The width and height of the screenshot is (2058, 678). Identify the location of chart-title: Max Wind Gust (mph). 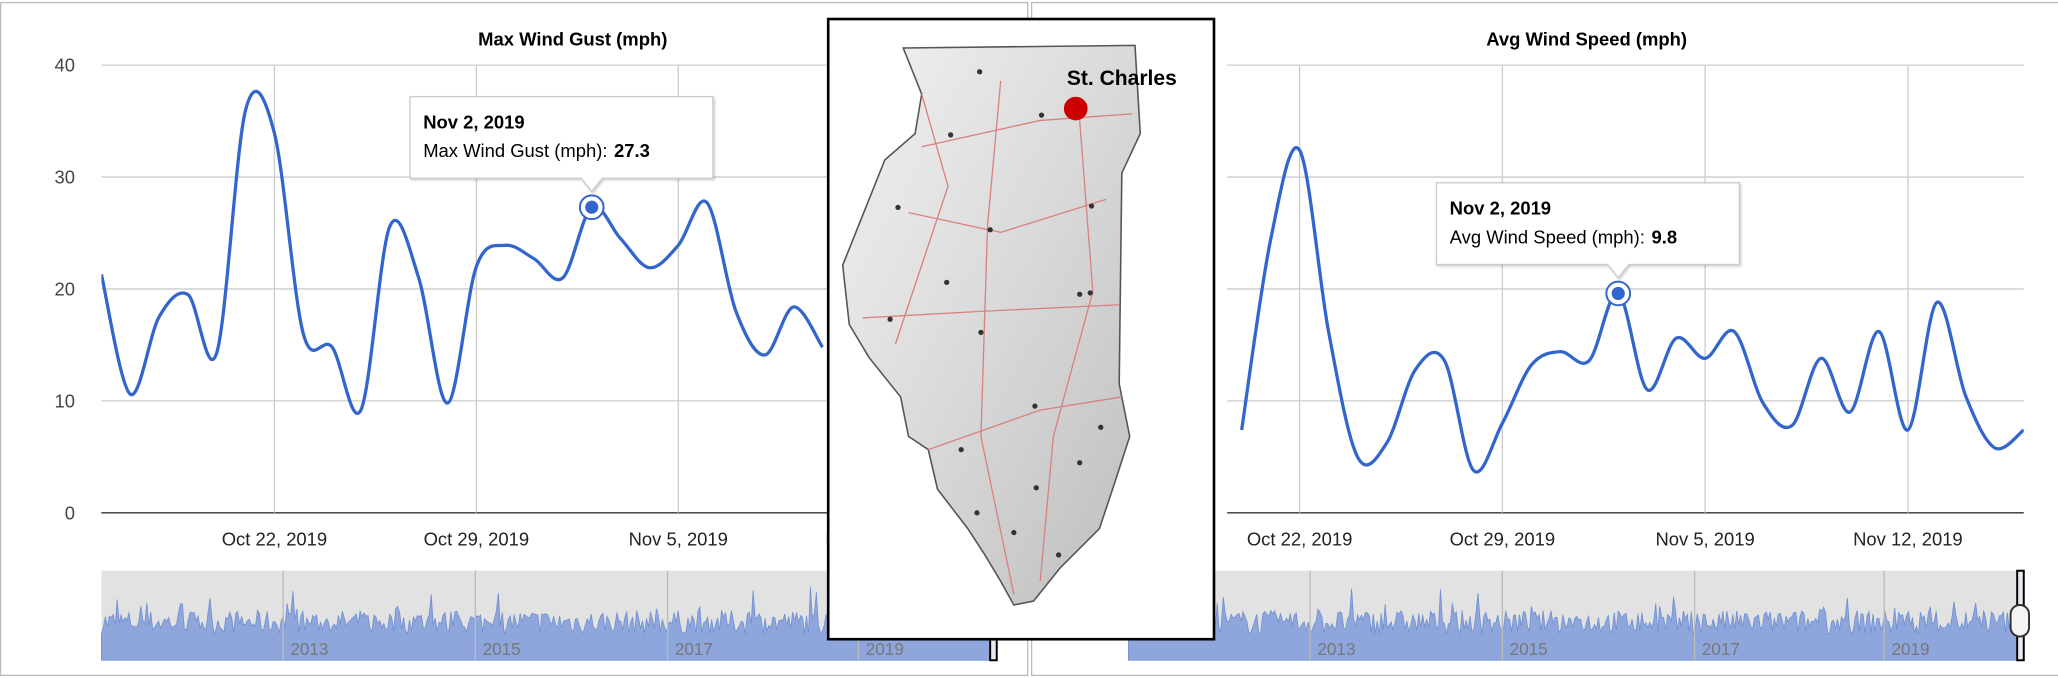
(572, 38).